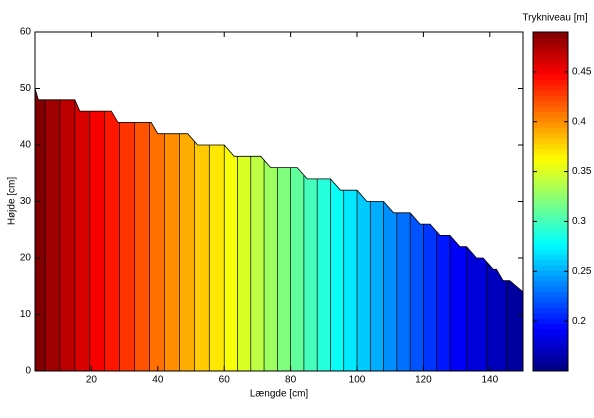 The height and width of the screenshot is (418, 594). What do you see at coordinates (26, 258) in the screenshot?
I see `y-tick-label: 20` at bounding box center [26, 258].